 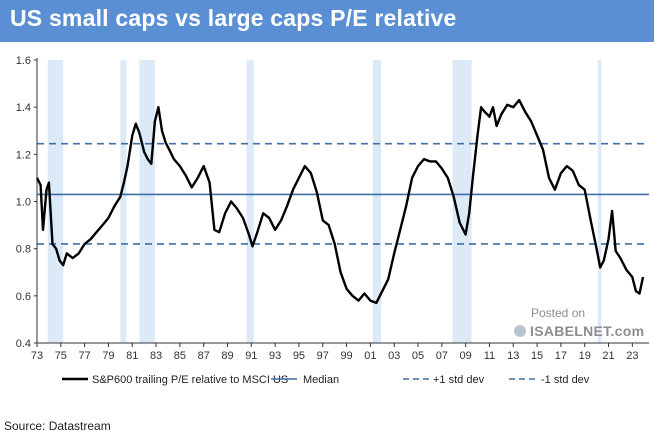 What do you see at coordinates (23, 61) in the screenshot?
I see `y-tick-label: 1.6` at bounding box center [23, 61].